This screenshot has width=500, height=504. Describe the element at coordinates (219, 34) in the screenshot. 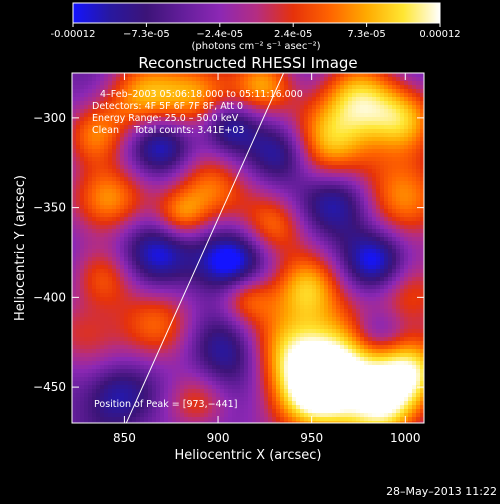

I see `colorbar-tick-label: −2.4e-05` at that location.